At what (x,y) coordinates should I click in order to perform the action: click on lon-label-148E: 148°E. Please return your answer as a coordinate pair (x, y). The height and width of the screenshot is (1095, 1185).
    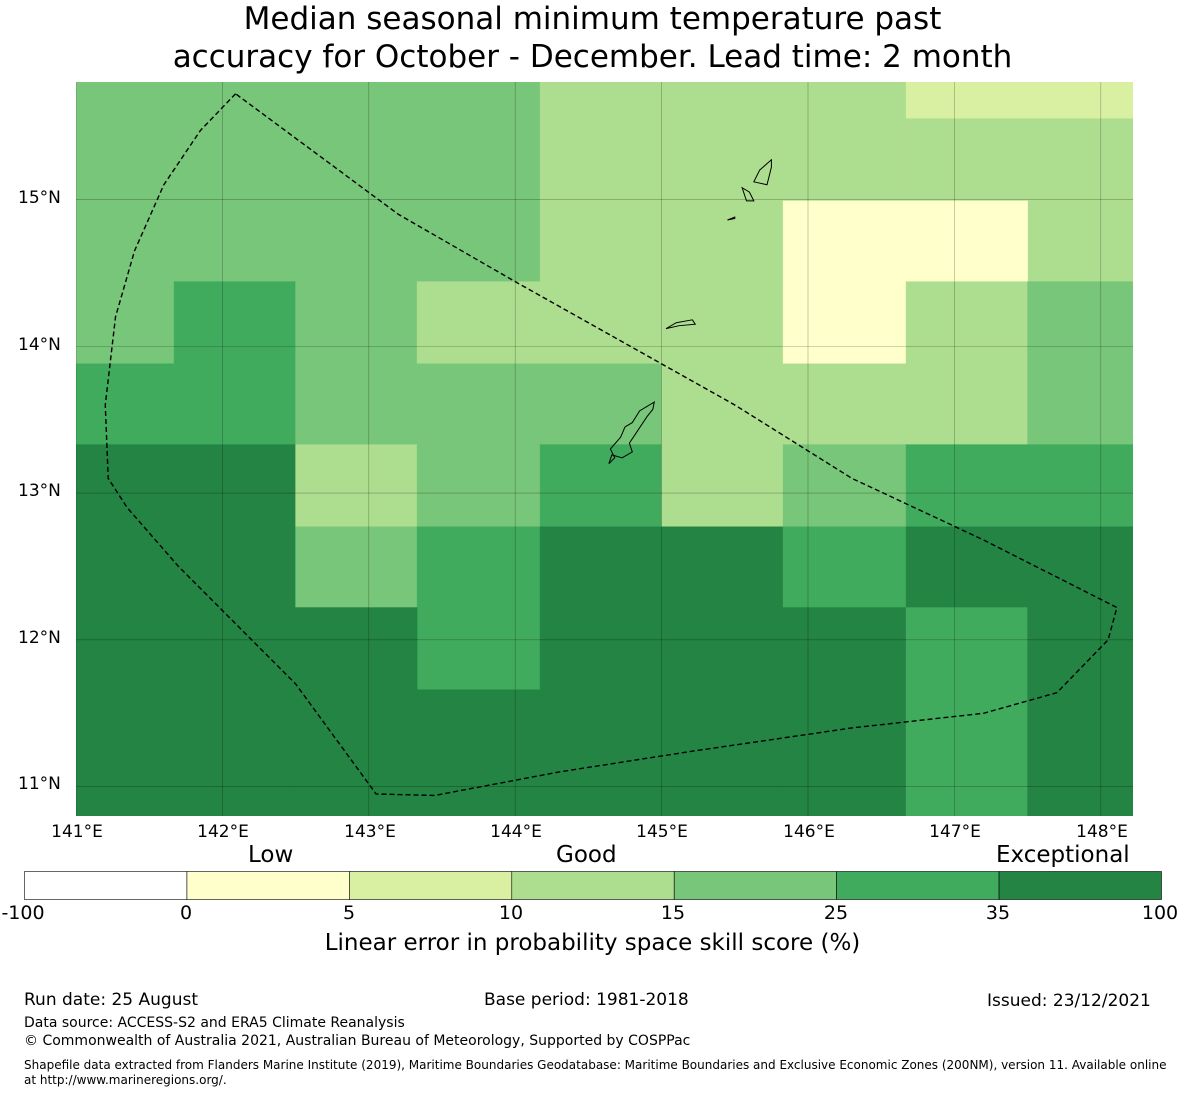
    Looking at the image, I should click on (1102, 832).